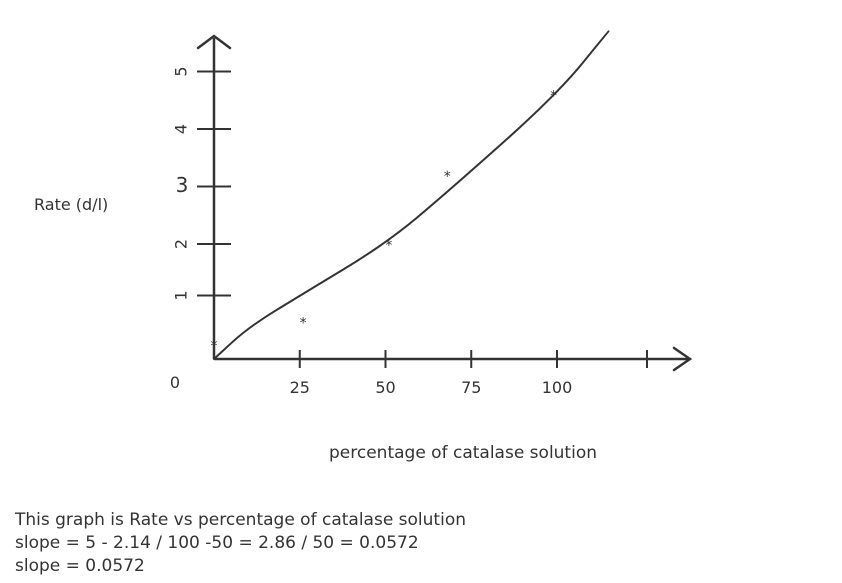  I want to click on y-axis-arrow, so click(214, 42).